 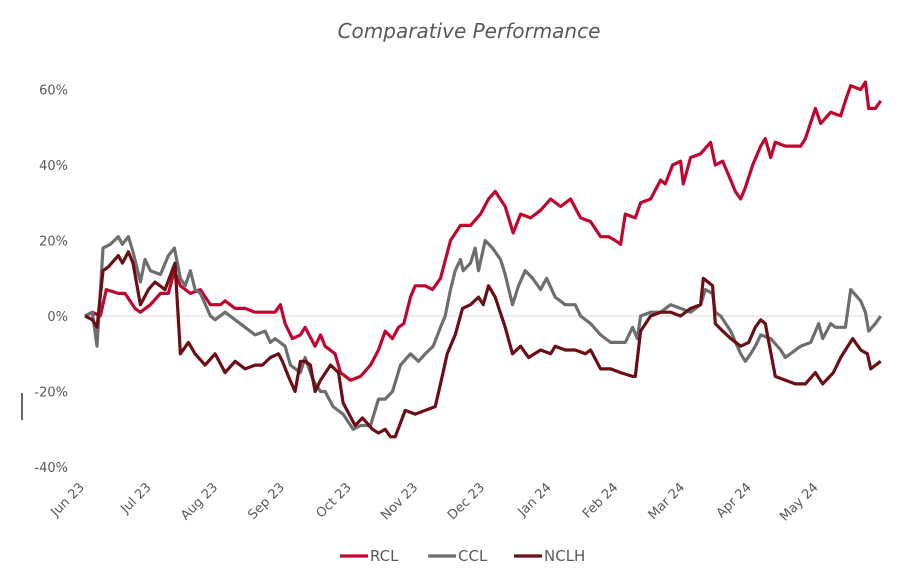 What do you see at coordinates (68, 500) in the screenshot?
I see `x-tick-label: Jun 23` at bounding box center [68, 500].